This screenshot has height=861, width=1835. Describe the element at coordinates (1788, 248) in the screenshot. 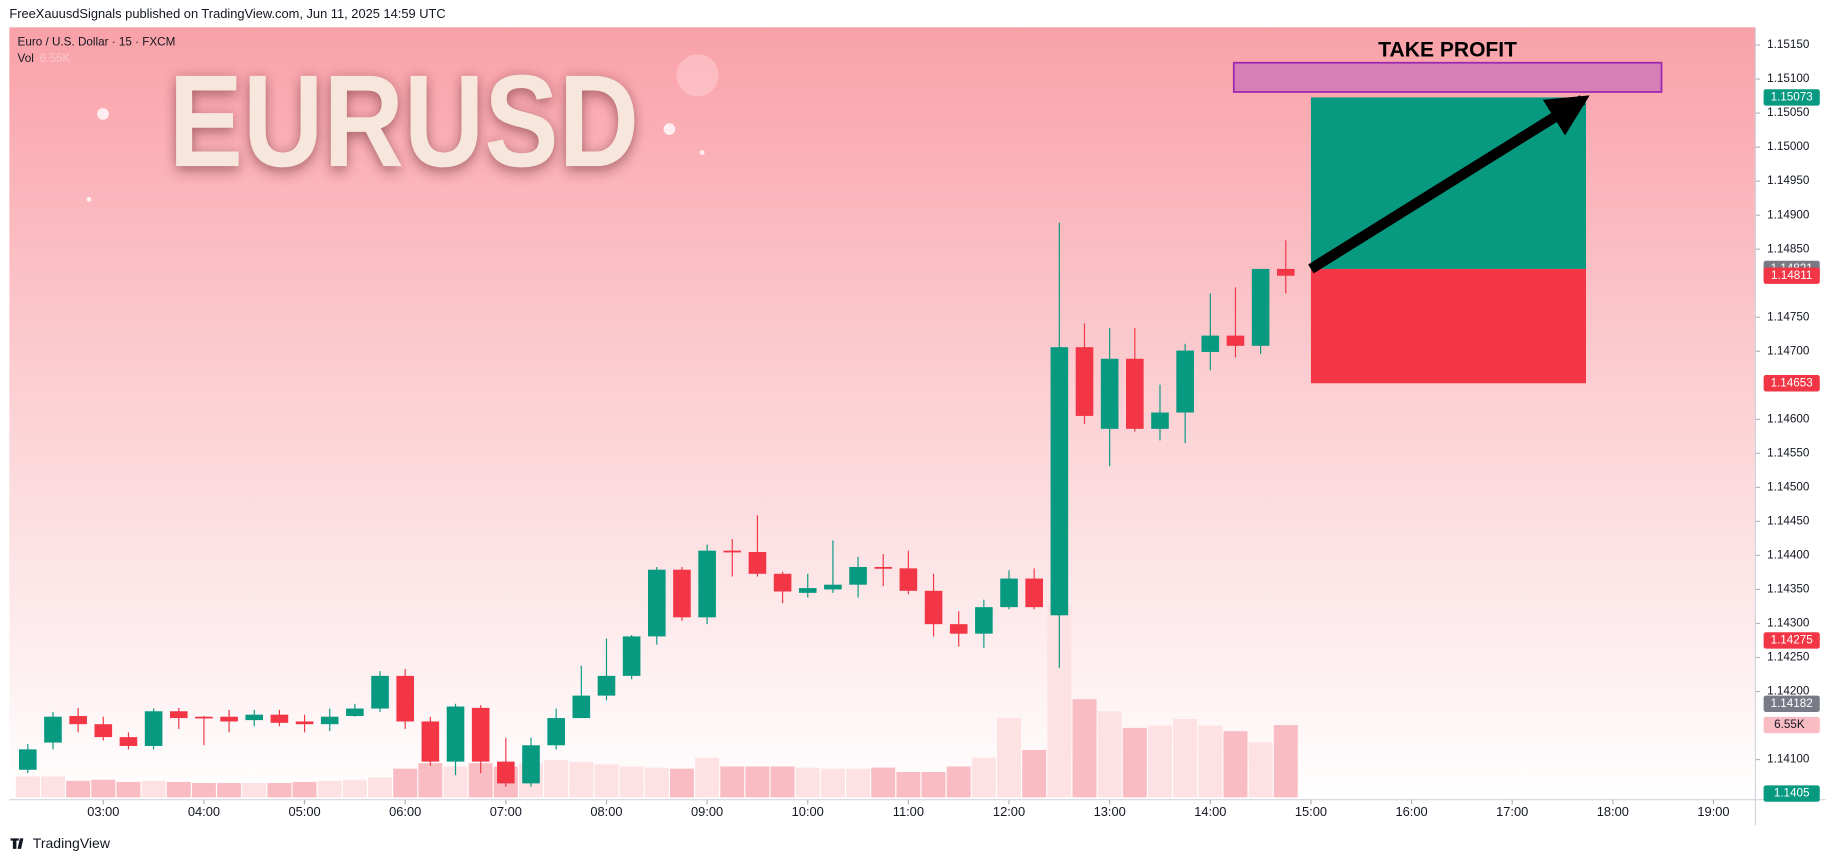

I see `y-tick-label: 1.14850` at that location.